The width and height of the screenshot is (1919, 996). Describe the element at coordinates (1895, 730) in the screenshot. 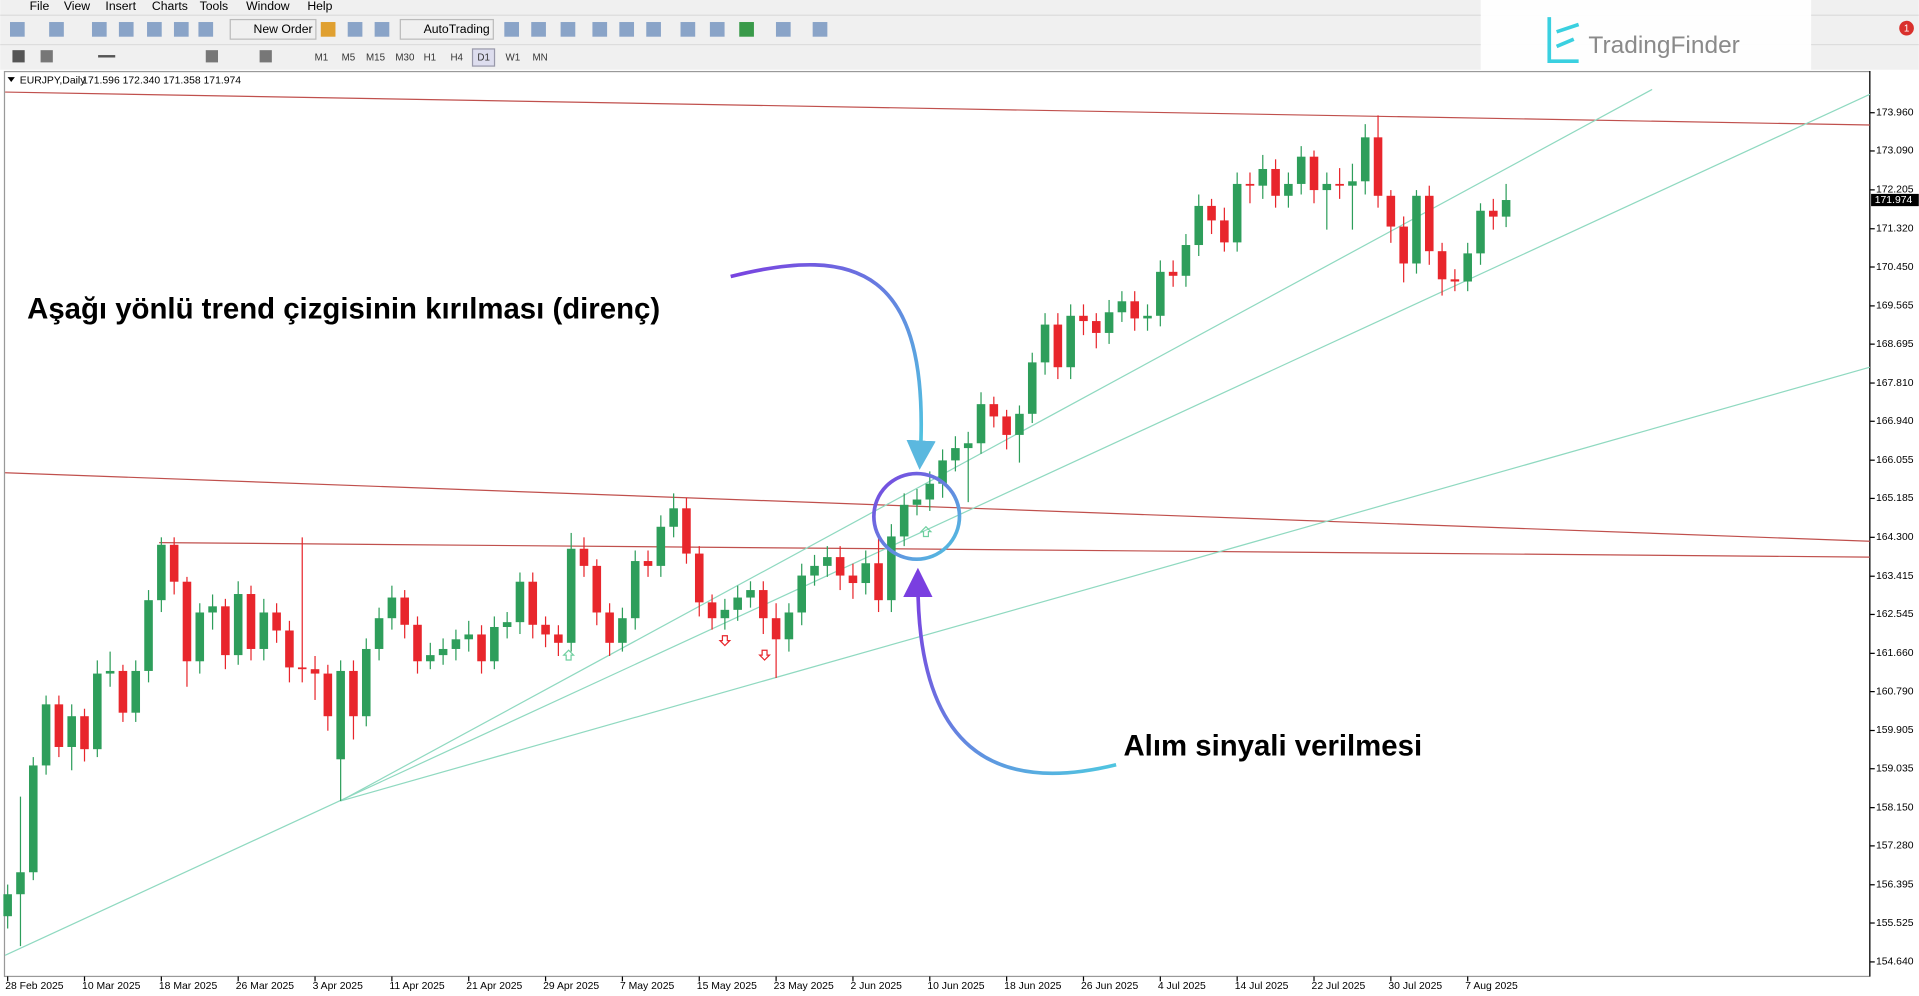

I see `y-tick-label: 159.905` at that location.